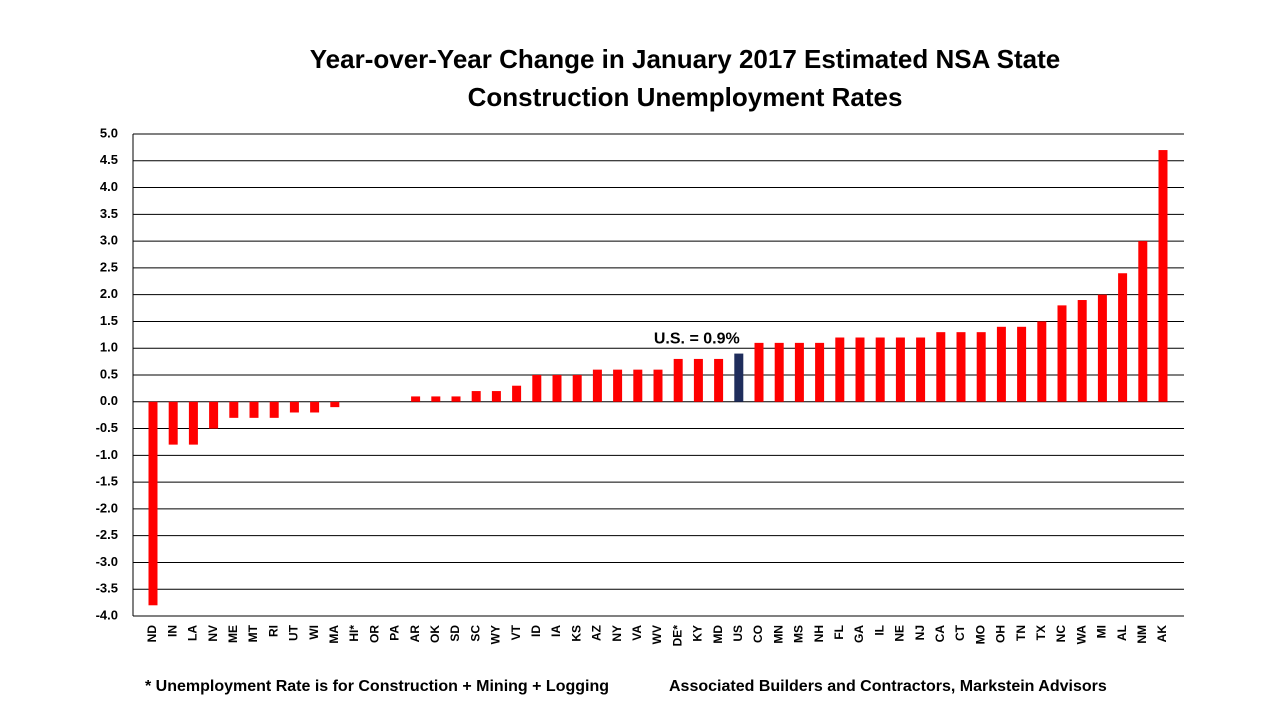 The width and height of the screenshot is (1280, 720). I want to click on y-tick-label: 3.5, so click(109, 213).